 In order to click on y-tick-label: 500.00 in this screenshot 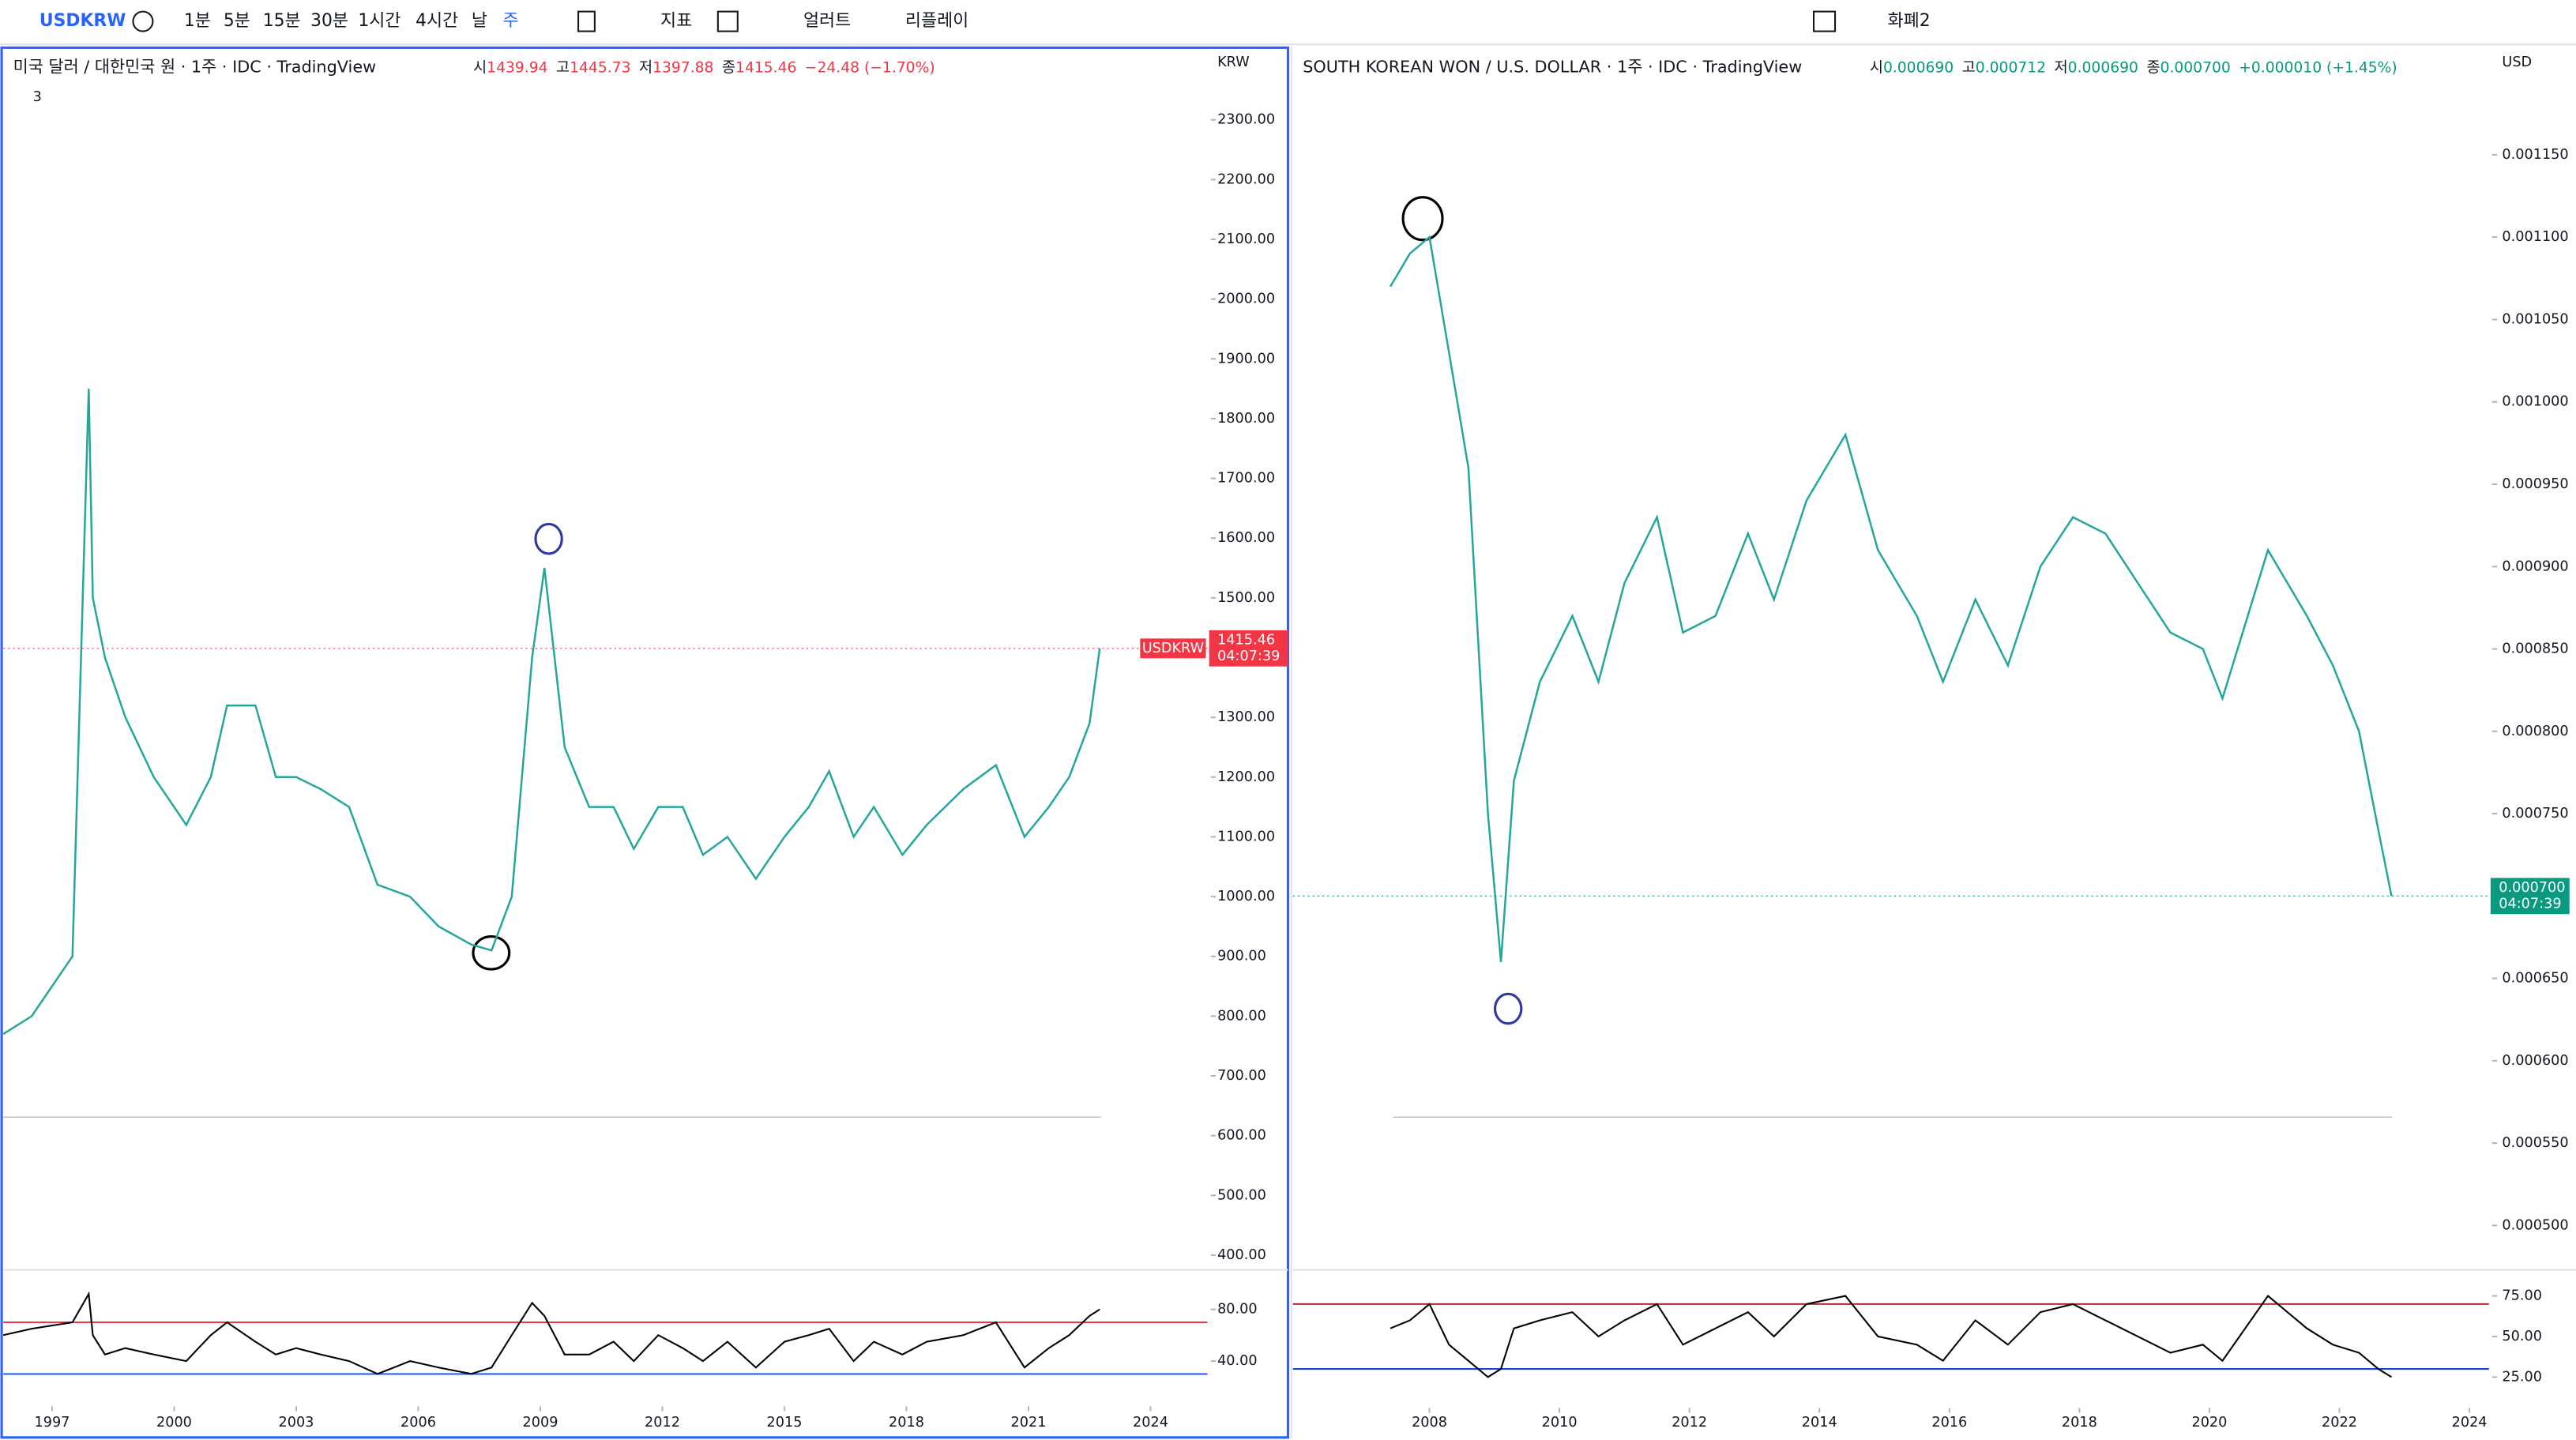, I will do `click(1241, 1195)`.